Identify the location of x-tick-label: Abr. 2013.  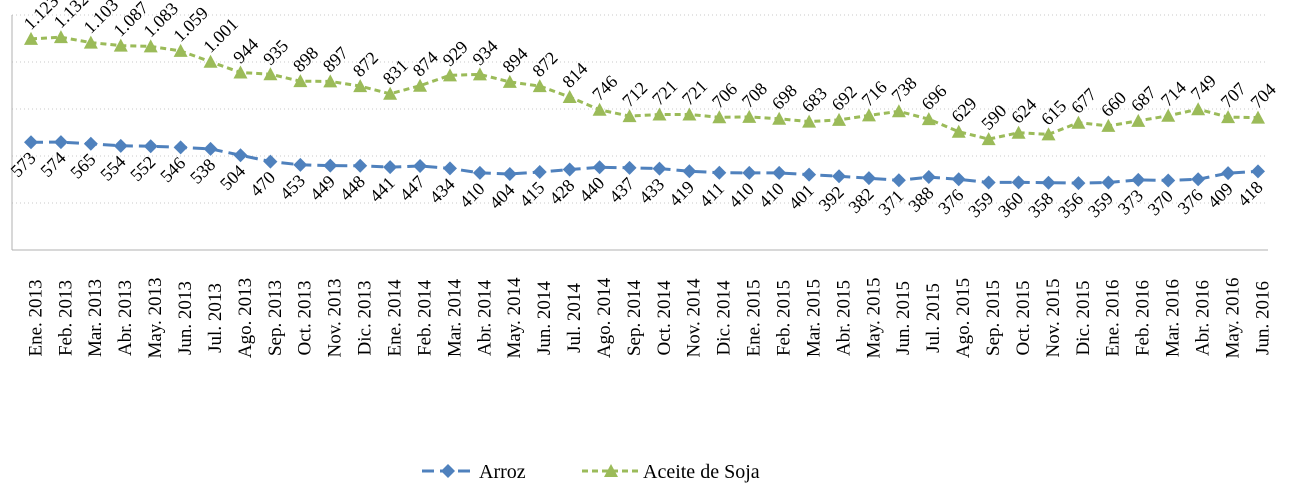
(125, 318).